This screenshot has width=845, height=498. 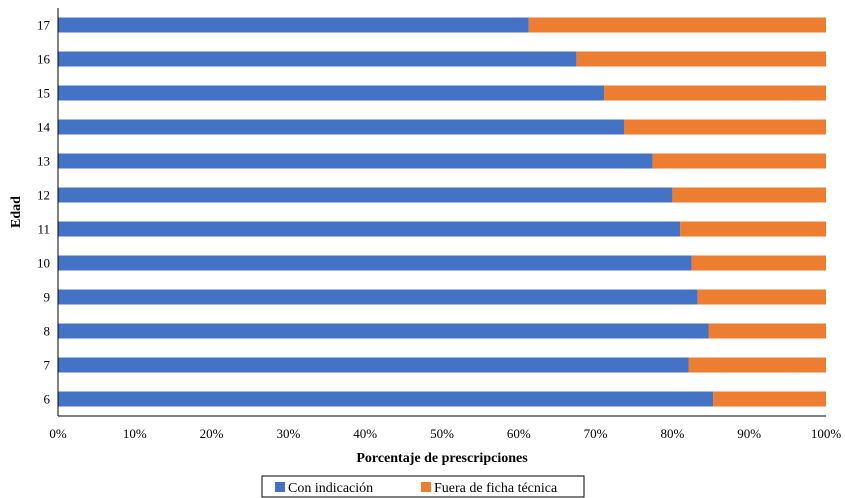 What do you see at coordinates (43, 161) in the screenshot?
I see `y-tick-label: 13` at bounding box center [43, 161].